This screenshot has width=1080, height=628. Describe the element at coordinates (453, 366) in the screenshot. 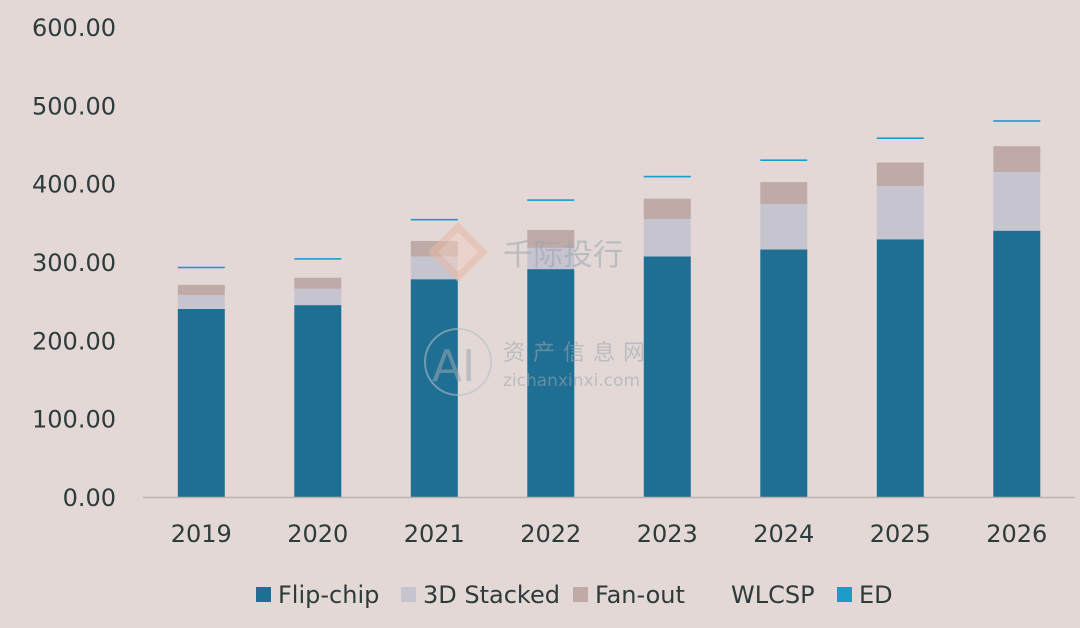

I see `watermark-logo-text: AI` at that location.